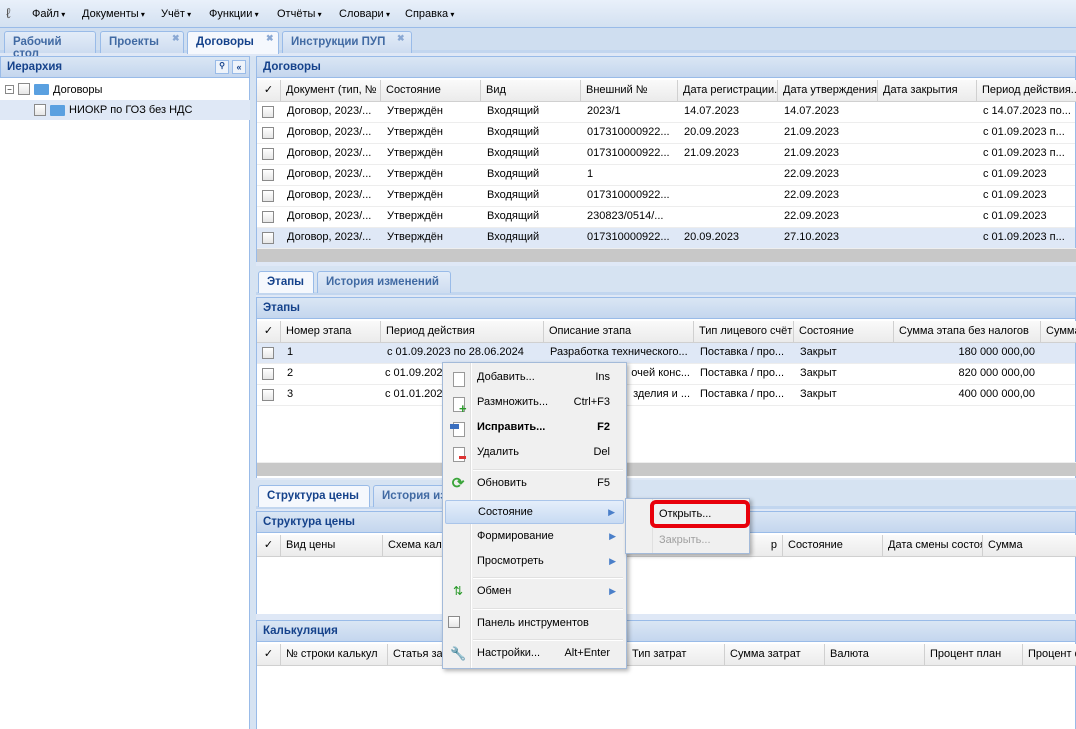 This screenshot has width=1076, height=729. I want to click on tab-price-structure: Структура цены, so click(314, 496).